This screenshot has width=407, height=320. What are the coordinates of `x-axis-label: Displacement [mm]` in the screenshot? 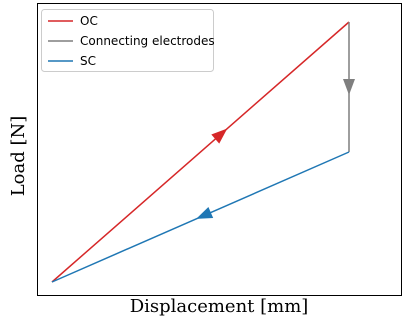 It's located at (219, 306).